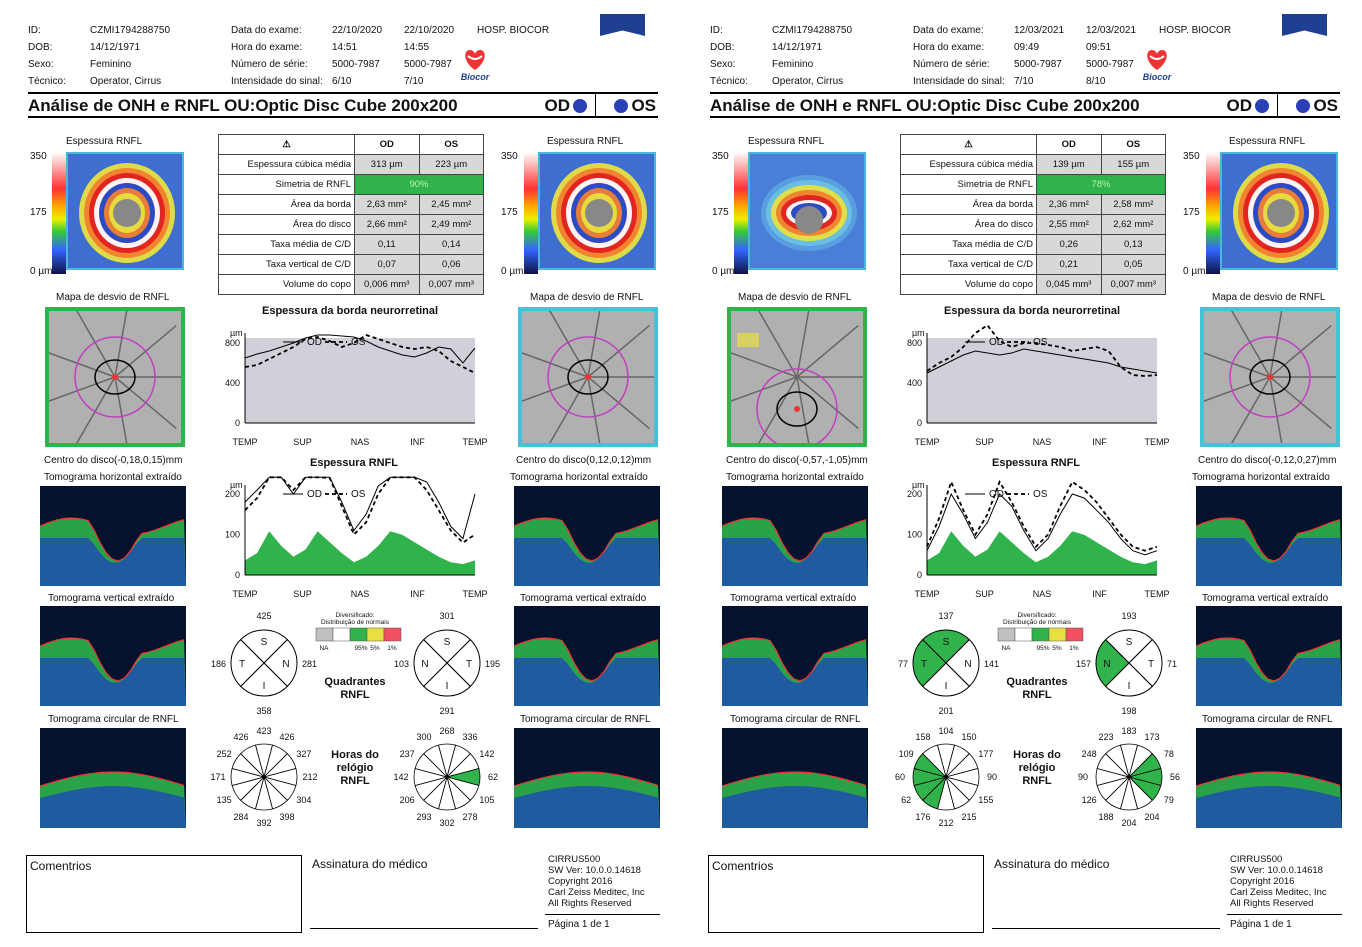 This screenshot has width=1362, height=947. Describe the element at coordinates (469, 664) in the screenshot. I see `quad-t-letter: T` at that location.